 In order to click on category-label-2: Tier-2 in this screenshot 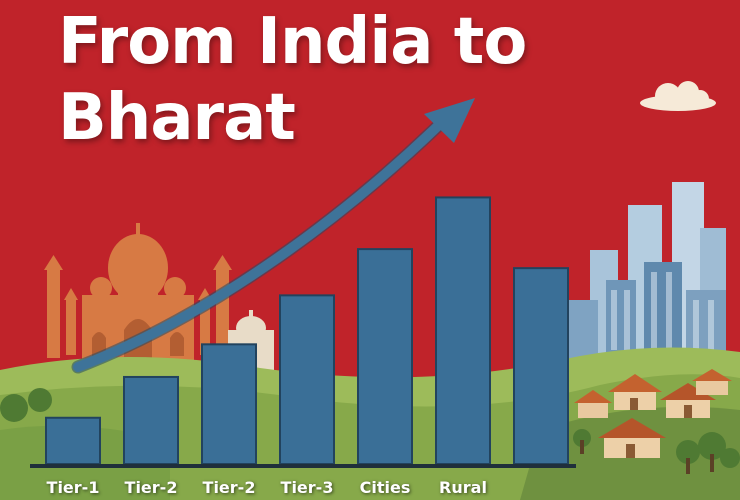, I will do `click(151, 487)`.